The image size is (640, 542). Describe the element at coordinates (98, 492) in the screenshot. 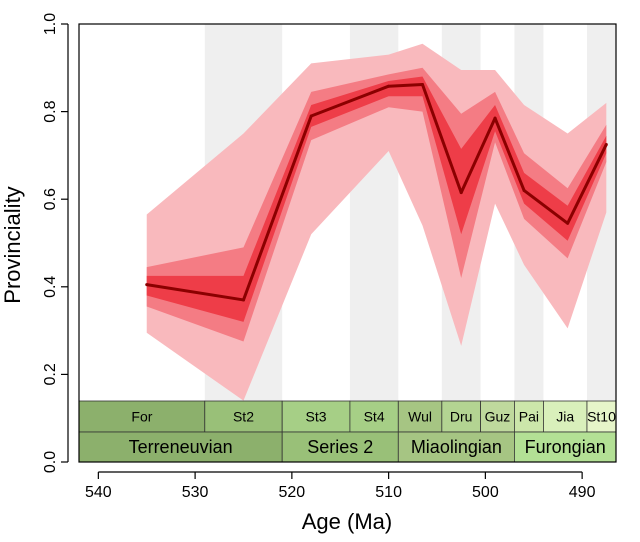

I see `x-tick-label-540: 540` at that location.